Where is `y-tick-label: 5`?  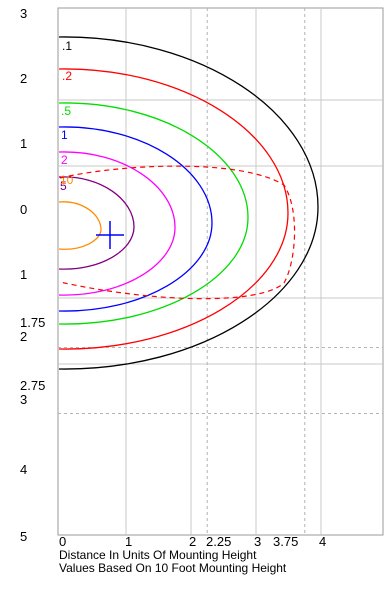
y-tick-label: 5 is located at coordinates (23, 536).